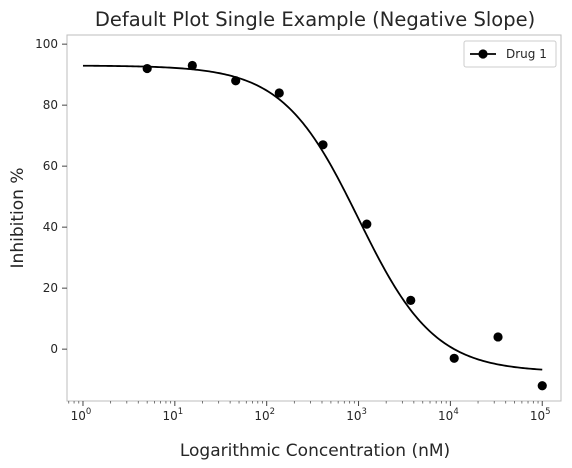  Describe the element at coordinates (309, 412) in the screenshot. I see `x-axis: 10⁰ 10¹ 10² 10³ 10⁴ 10⁵` at that location.